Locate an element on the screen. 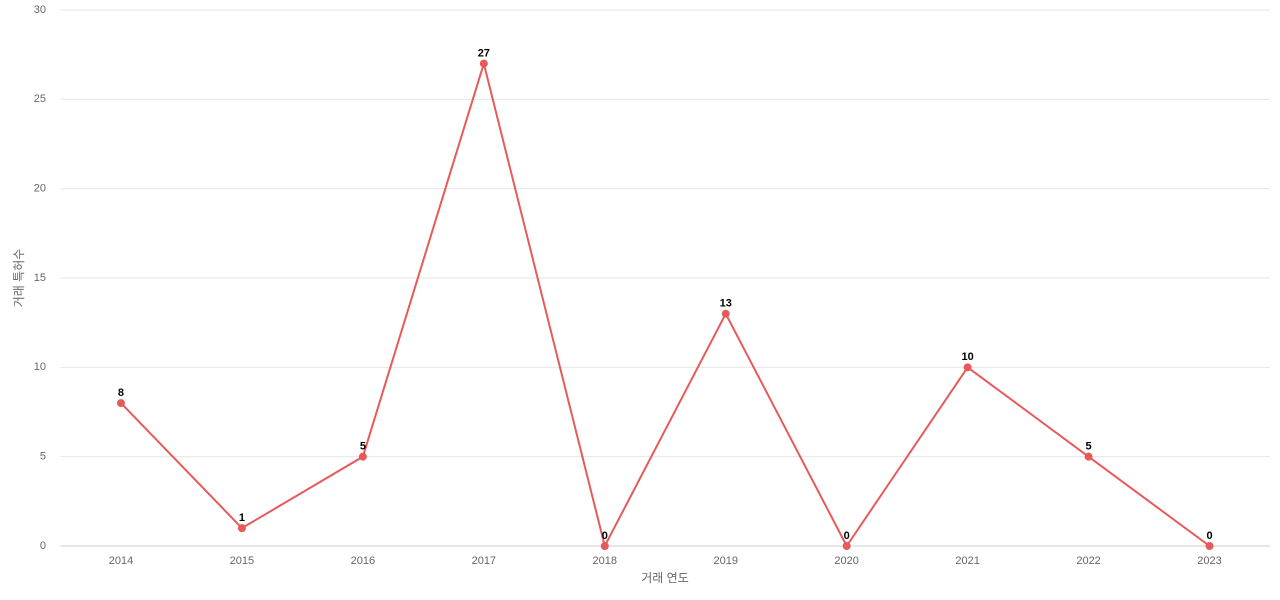 This screenshot has height=600, width=1280. value-label: 1 is located at coordinates (242, 518).